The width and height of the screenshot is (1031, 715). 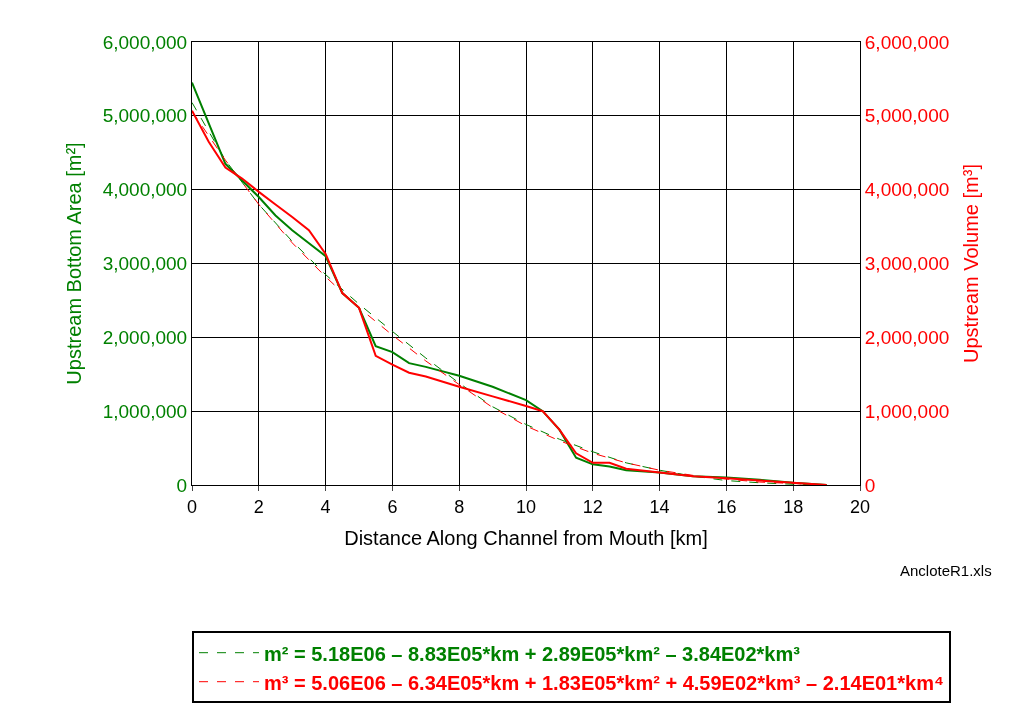 What do you see at coordinates (592, 506) in the screenshot?
I see `x-tick-label: 12` at bounding box center [592, 506].